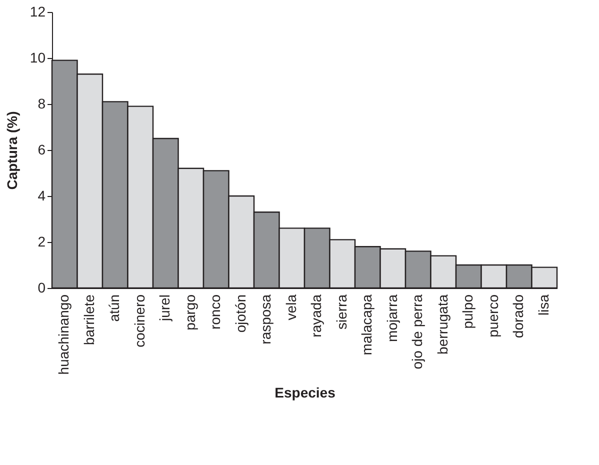 The image size is (599, 465). I want to click on x-tick-label: berrugata, so click(442, 324).